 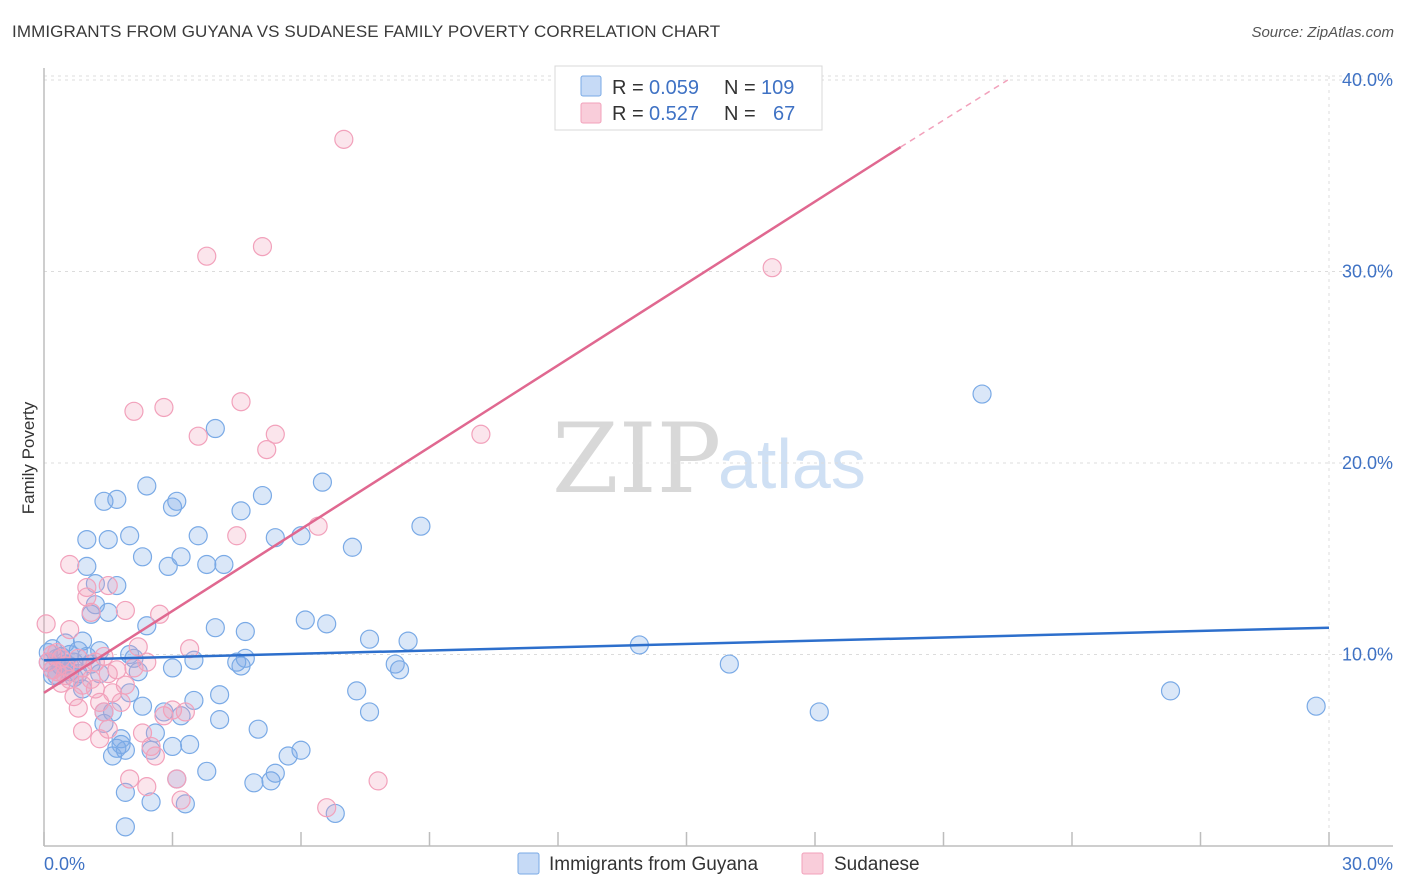 What do you see at coordinates (1367, 367) in the screenshot?
I see `y-tick-labels: 10.0% 20.0% 30.0% 40.0%` at bounding box center [1367, 367].